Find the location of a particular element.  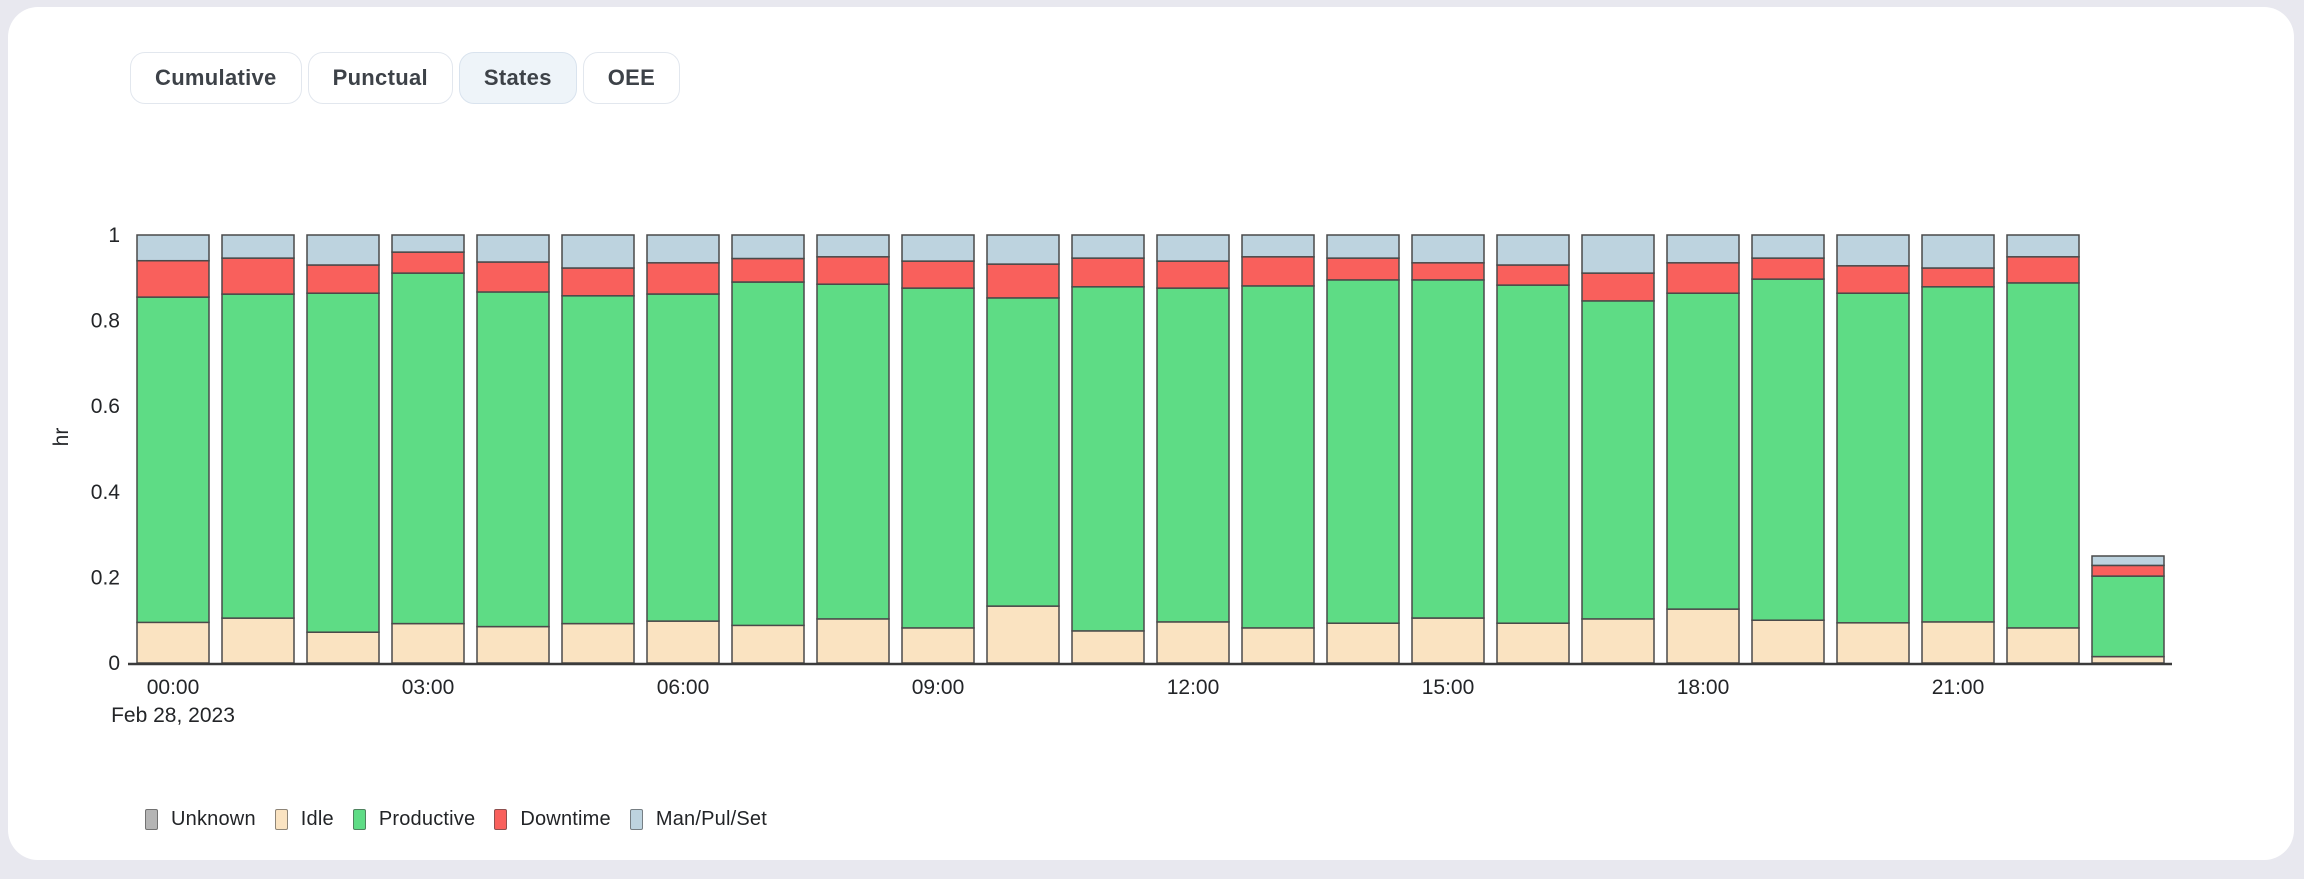

bar-segment-productive-08:00 is located at coordinates (853, 451).